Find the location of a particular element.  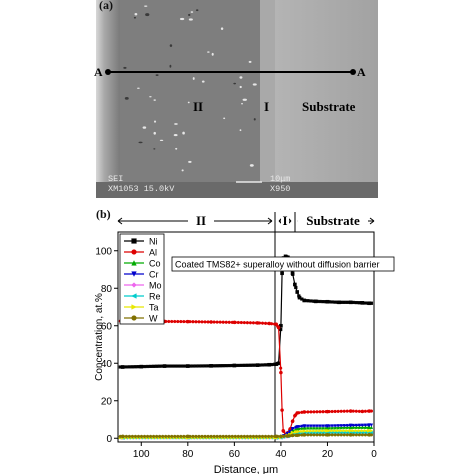

legend-label-w: W is located at coordinates (153, 319).